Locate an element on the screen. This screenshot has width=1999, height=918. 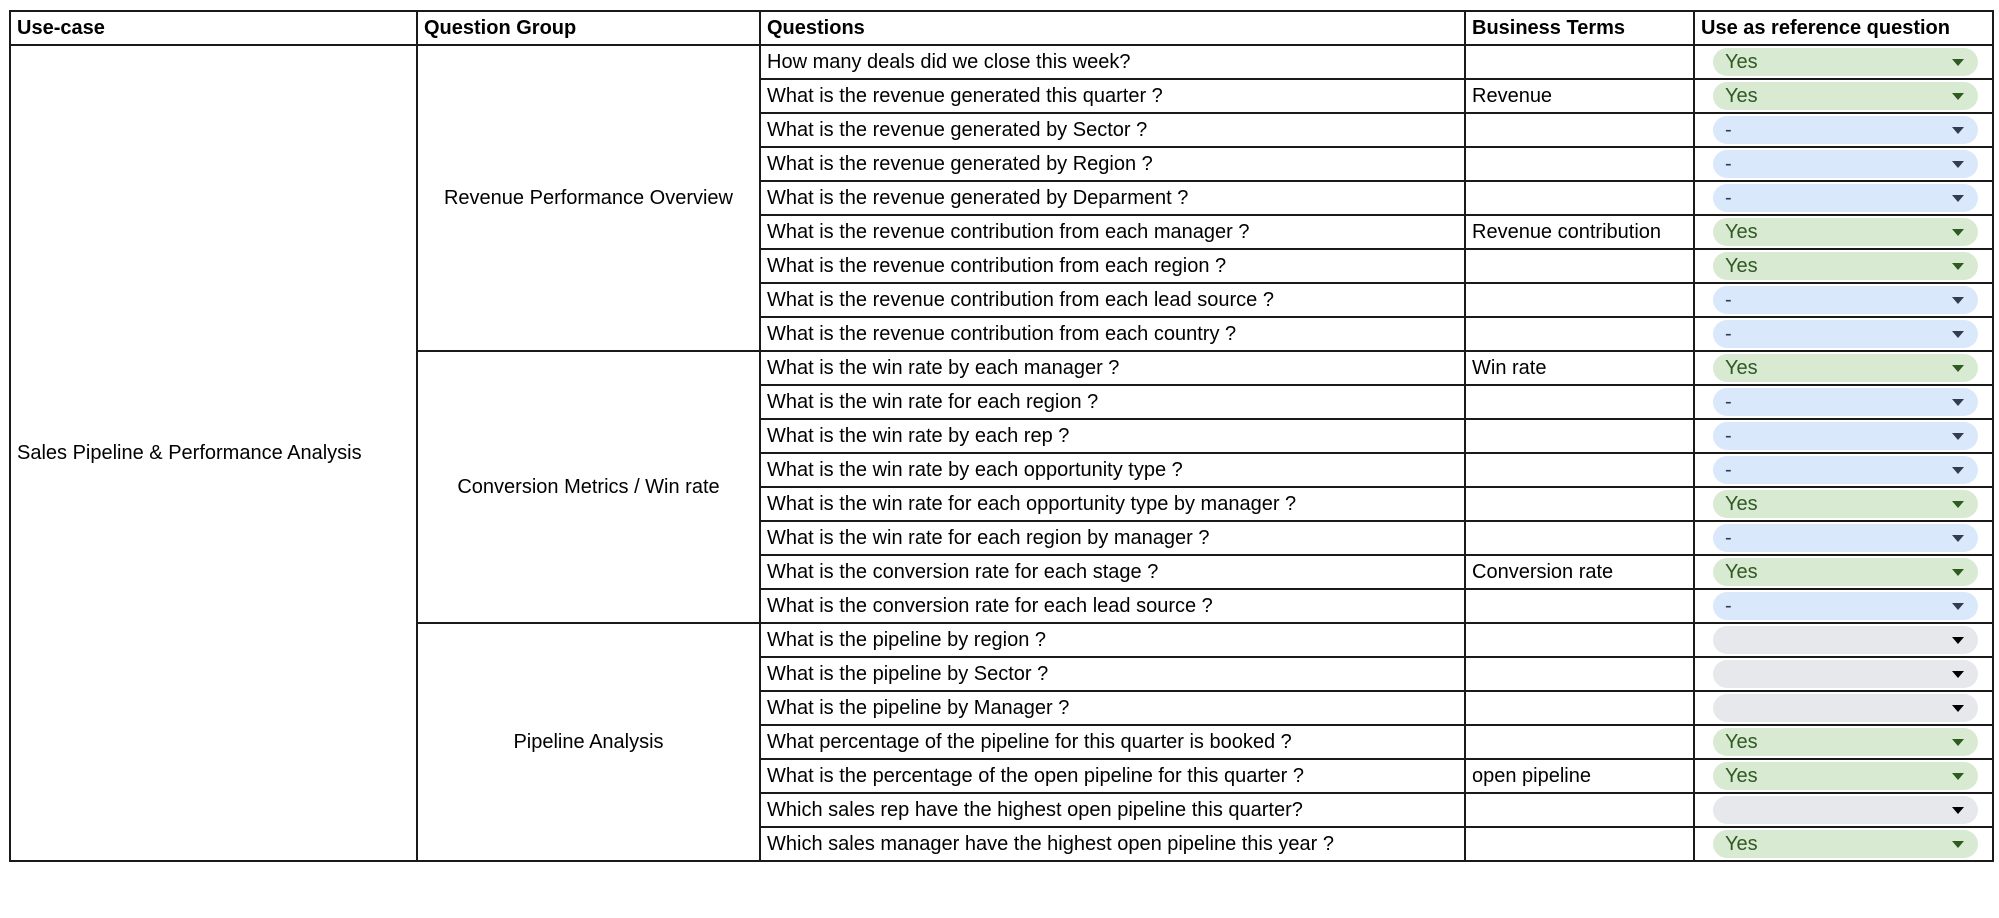
business-term-cell: Win rate is located at coordinates (1579, 368).